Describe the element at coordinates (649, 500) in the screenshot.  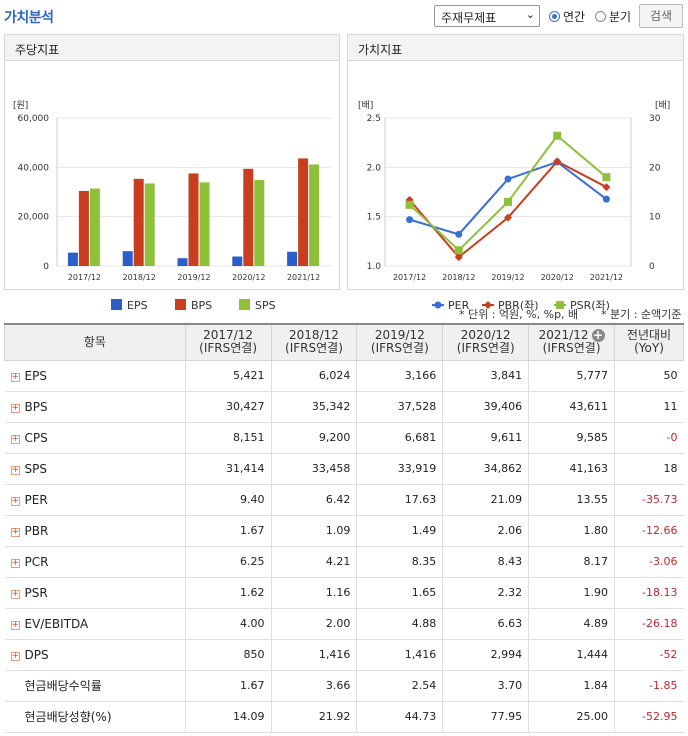
I see `yoy-cell: -35.73` at that location.